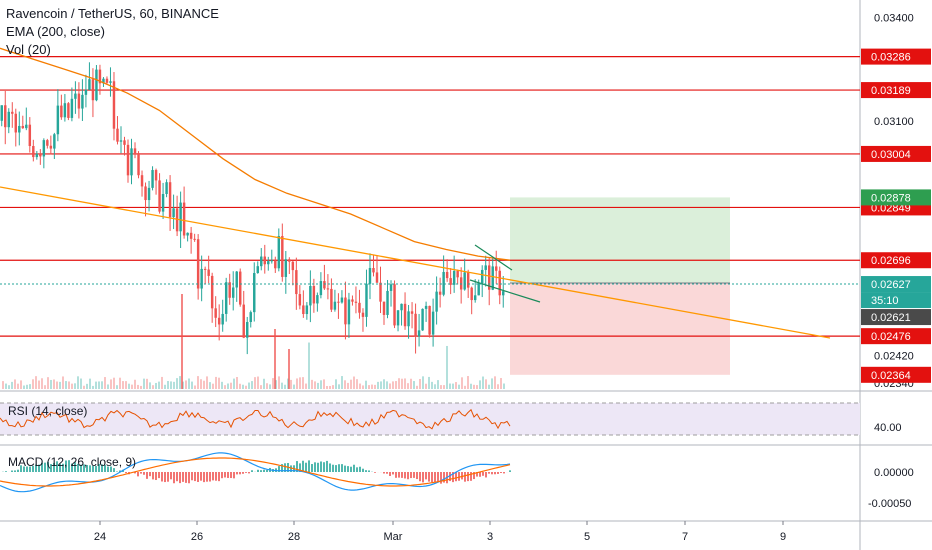  Describe the element at coordinates (430, 419) in the screenshot. I see `rsi-band` at that location.